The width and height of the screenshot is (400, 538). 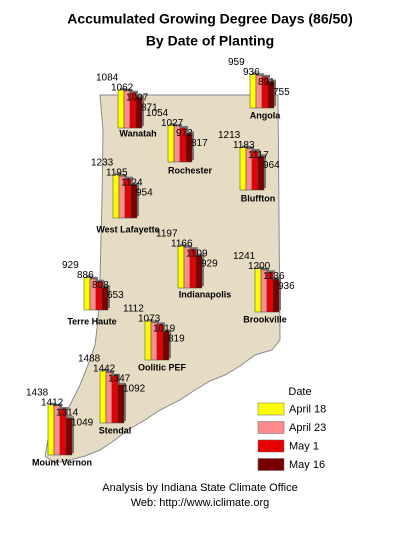 I want to click on value-label: 964, so click(x=271, y=165).